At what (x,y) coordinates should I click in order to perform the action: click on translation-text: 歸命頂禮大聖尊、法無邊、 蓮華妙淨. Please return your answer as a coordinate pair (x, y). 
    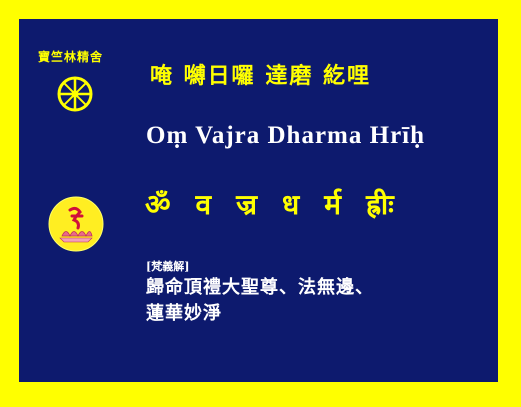
    Looking at the image, I should click on (260, 301).